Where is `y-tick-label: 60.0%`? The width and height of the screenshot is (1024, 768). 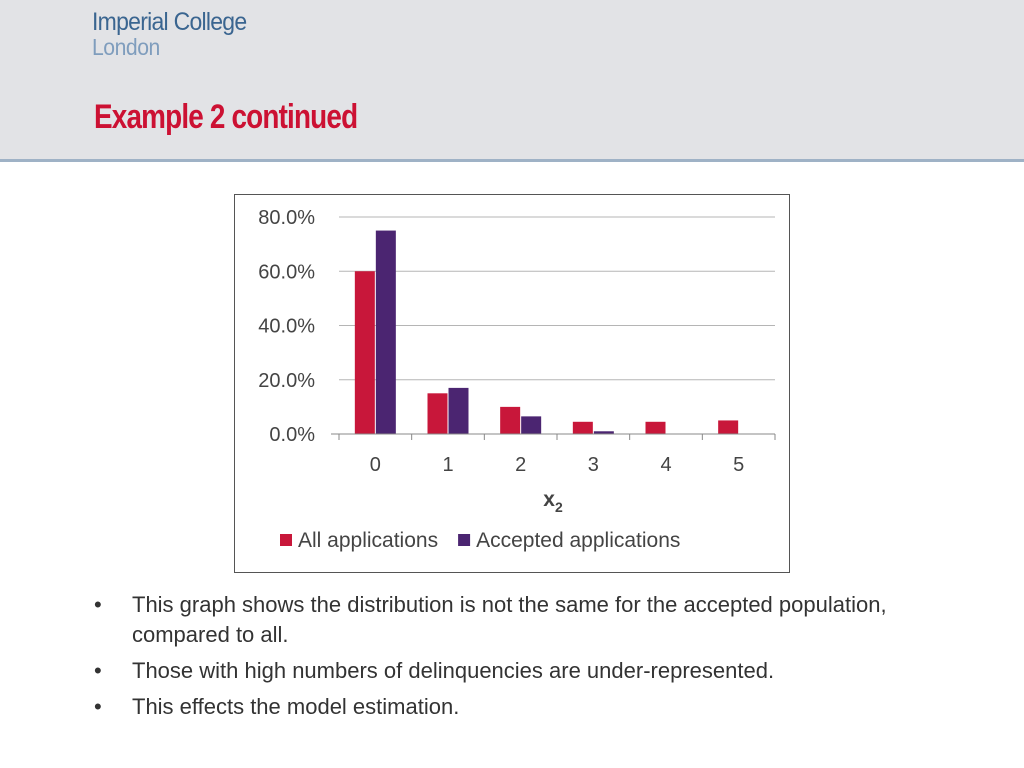 y-tick-label: 60.0% is located at coordinates (286, 272).